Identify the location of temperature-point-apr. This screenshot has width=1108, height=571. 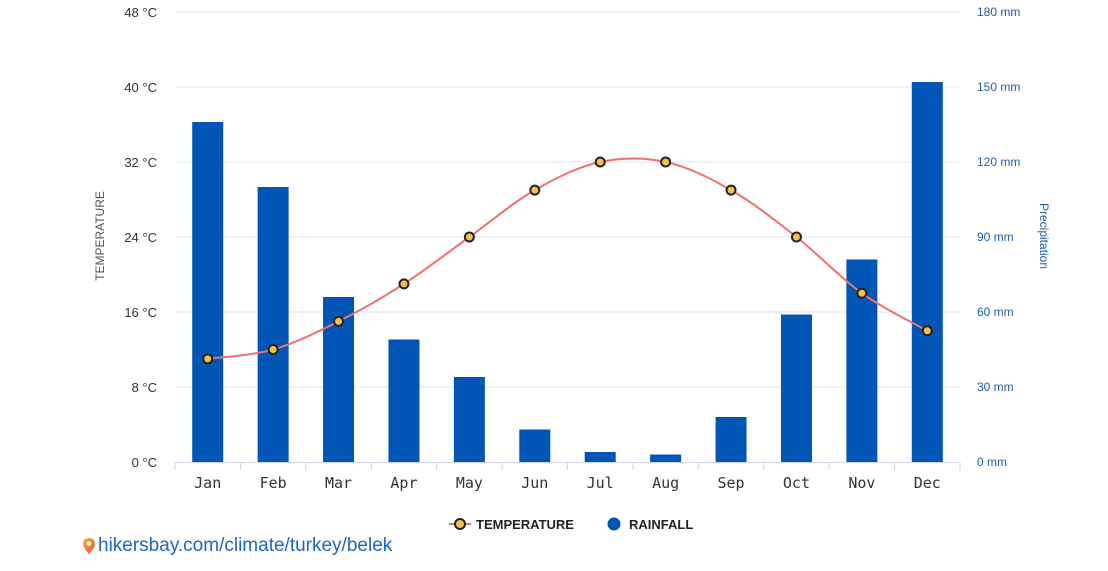
(404, 284).